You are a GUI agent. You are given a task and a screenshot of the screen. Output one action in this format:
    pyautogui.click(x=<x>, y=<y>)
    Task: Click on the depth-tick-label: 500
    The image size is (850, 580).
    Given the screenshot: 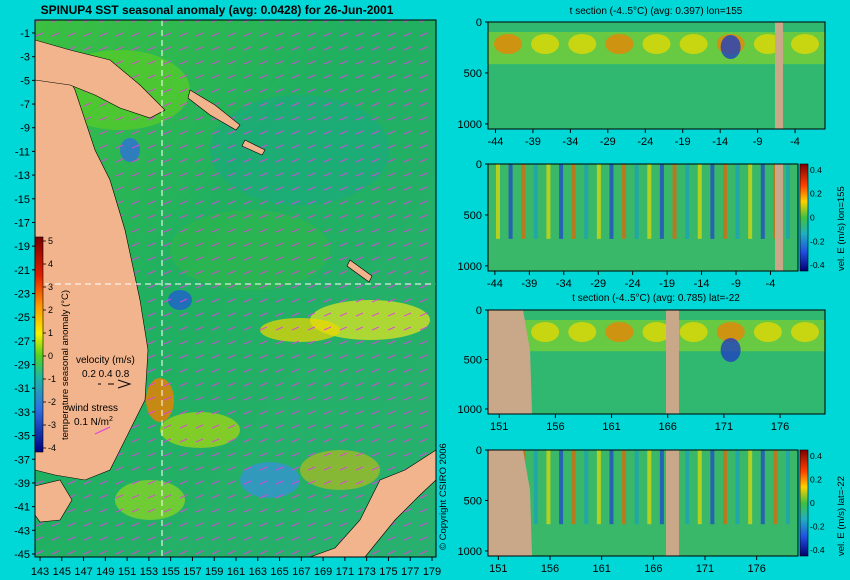 What is the action you would take?
    pyautogui.click(x=473, y=216)
    